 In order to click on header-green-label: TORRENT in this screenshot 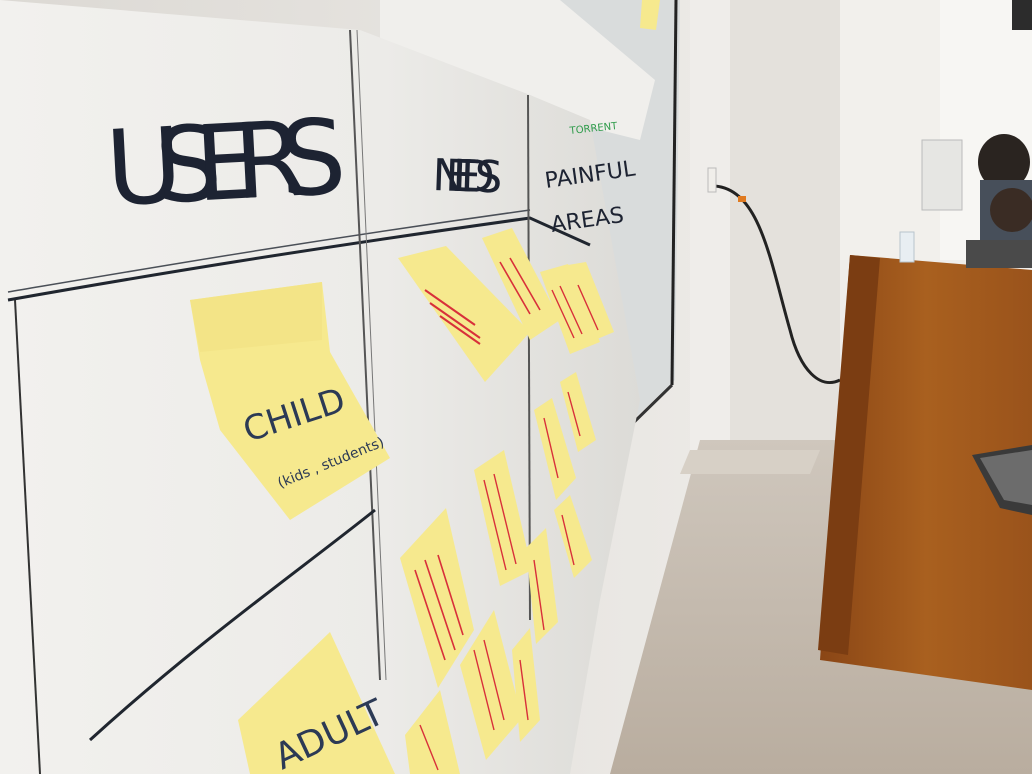, I will do `click(593, 129)`.